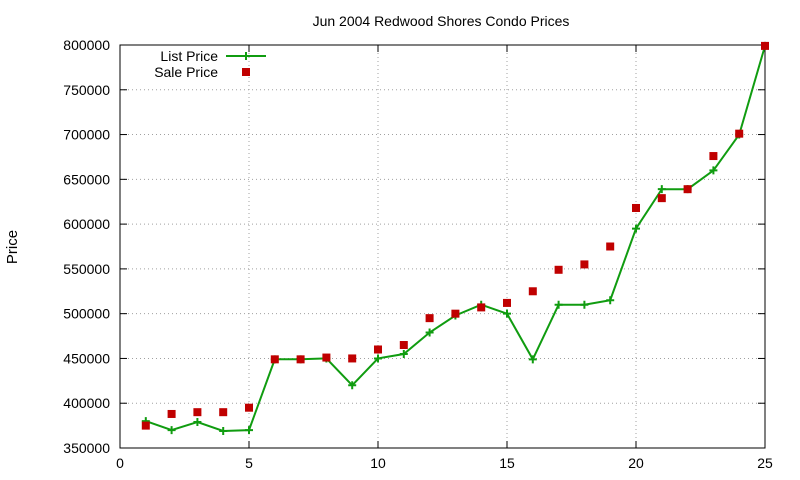 The width and height of the screenshot is (800, 480). I want to click on legend-plus-marker, so click(246, 56).